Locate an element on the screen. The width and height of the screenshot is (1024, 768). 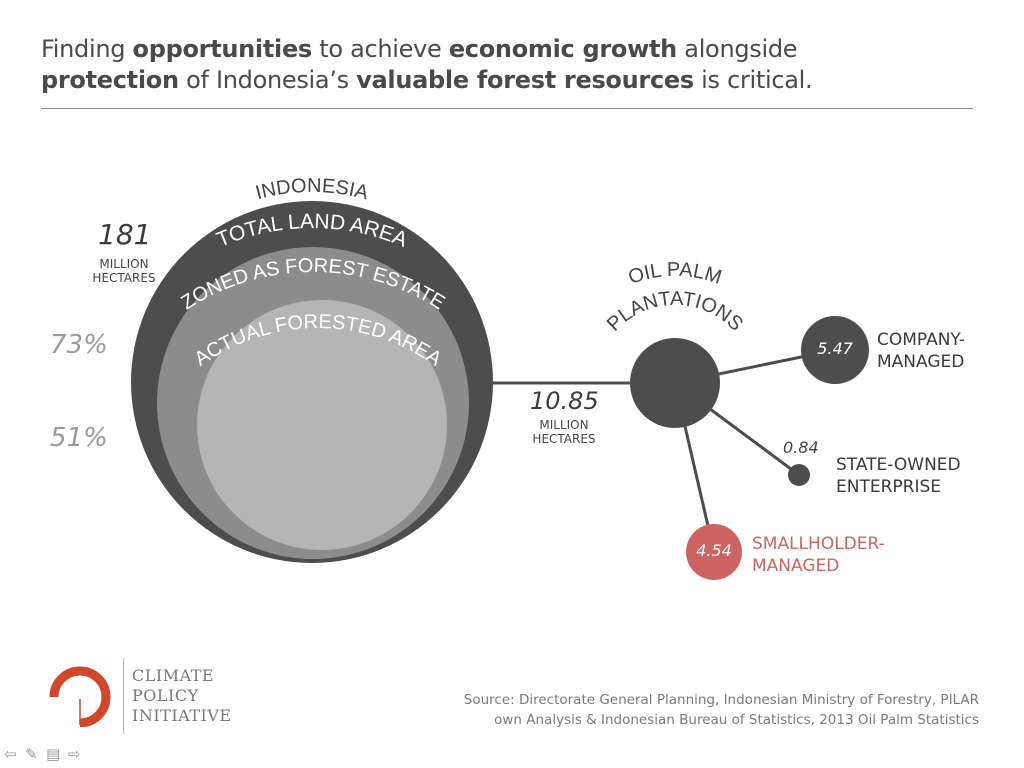
menu-icon: ▤ is located at coordinates (53, 754).